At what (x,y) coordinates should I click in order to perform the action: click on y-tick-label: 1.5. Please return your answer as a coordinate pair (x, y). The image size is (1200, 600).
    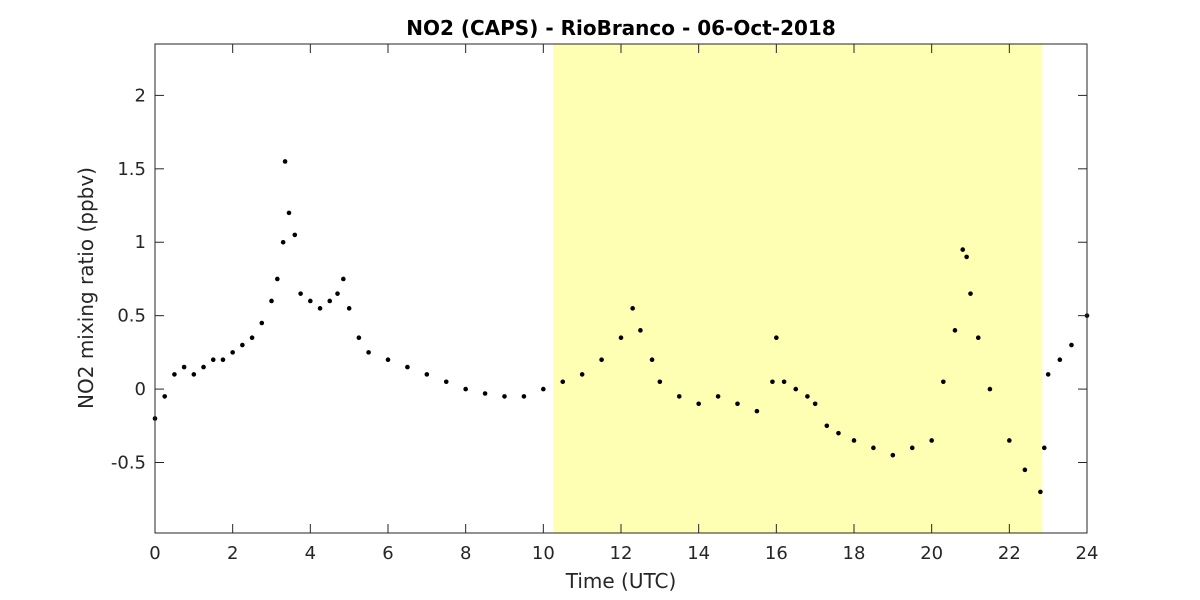
    Looking at the image, I should click on (131, 169).